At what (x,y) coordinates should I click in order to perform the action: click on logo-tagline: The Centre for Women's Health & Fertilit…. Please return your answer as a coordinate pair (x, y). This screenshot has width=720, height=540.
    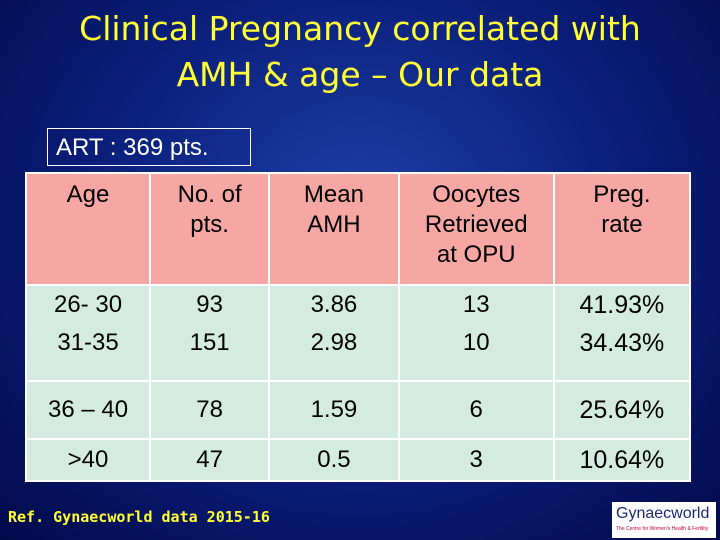
    Looking at the image, I should click on (662, 529).